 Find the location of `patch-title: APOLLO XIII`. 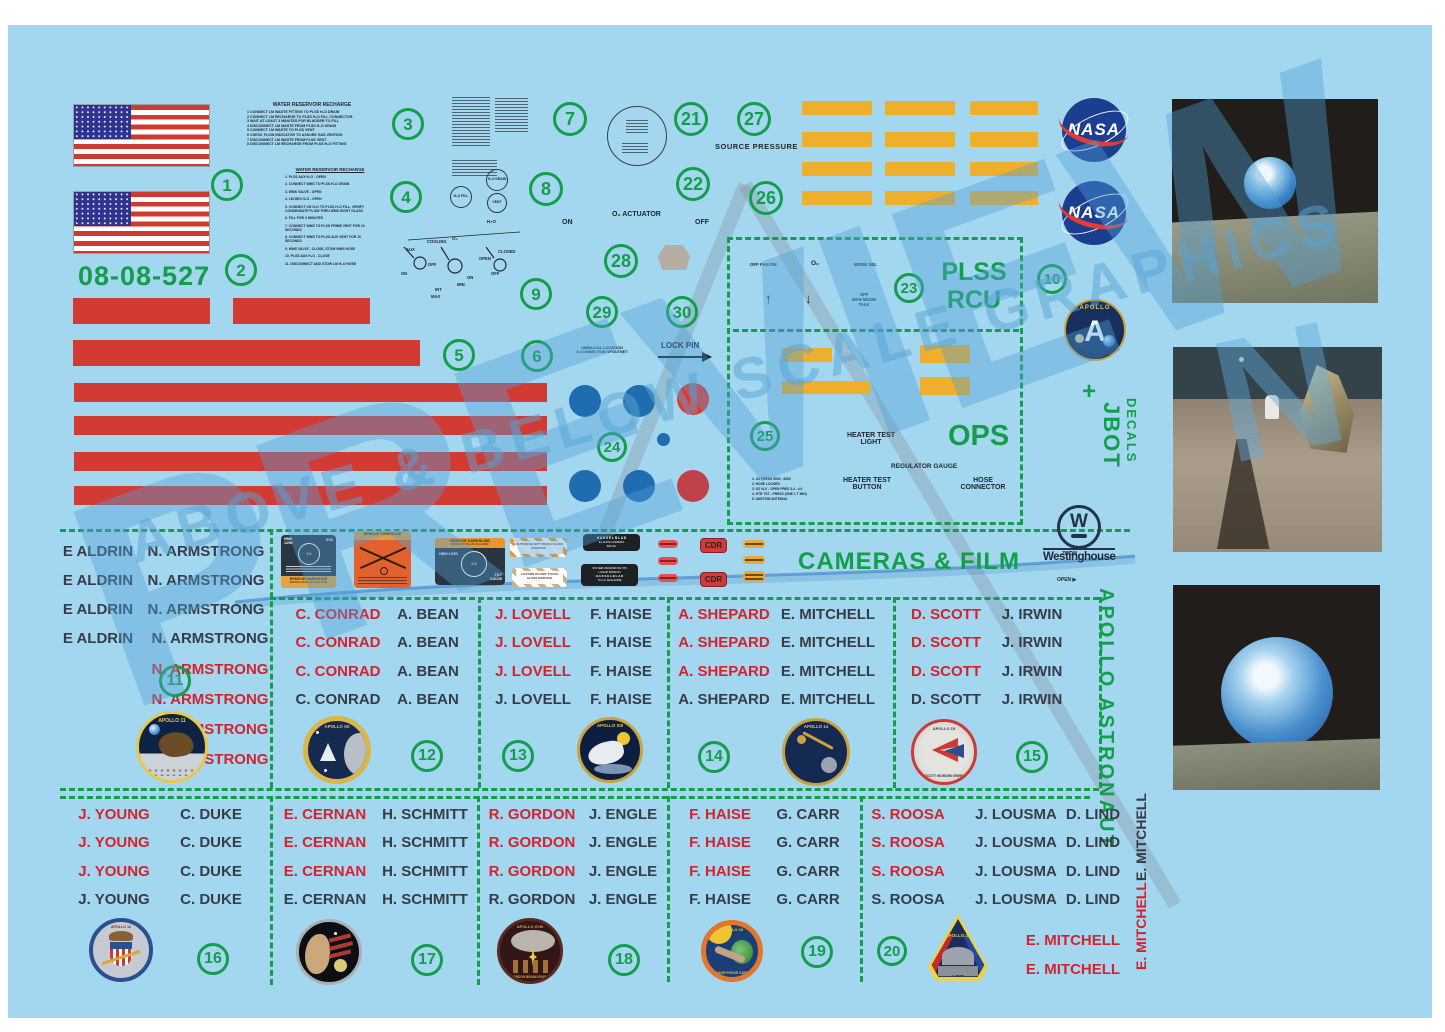

patch-title: APOLLO XIII is located at coordinates (610, 725).